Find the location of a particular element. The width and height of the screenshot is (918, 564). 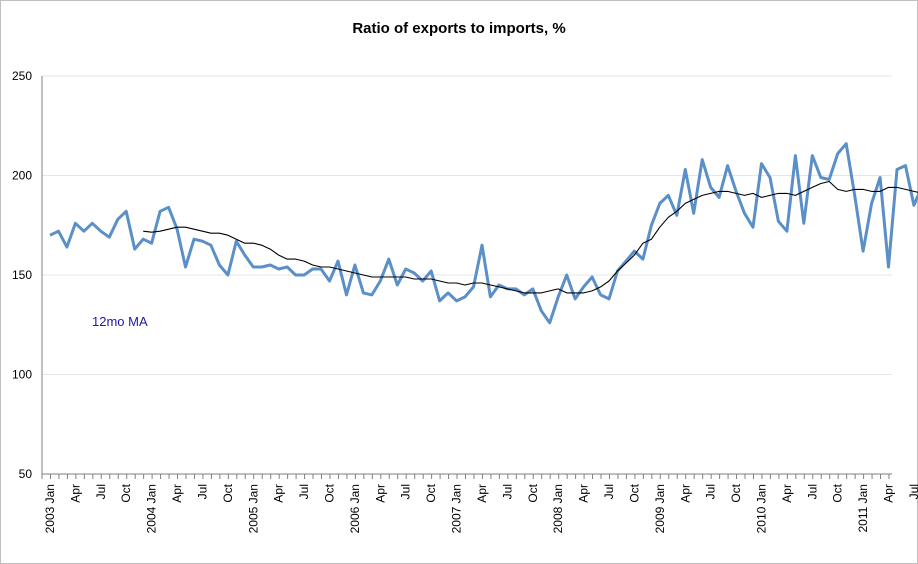

x-tick-label: 2009 Jan is located at coordinates (660, 508).